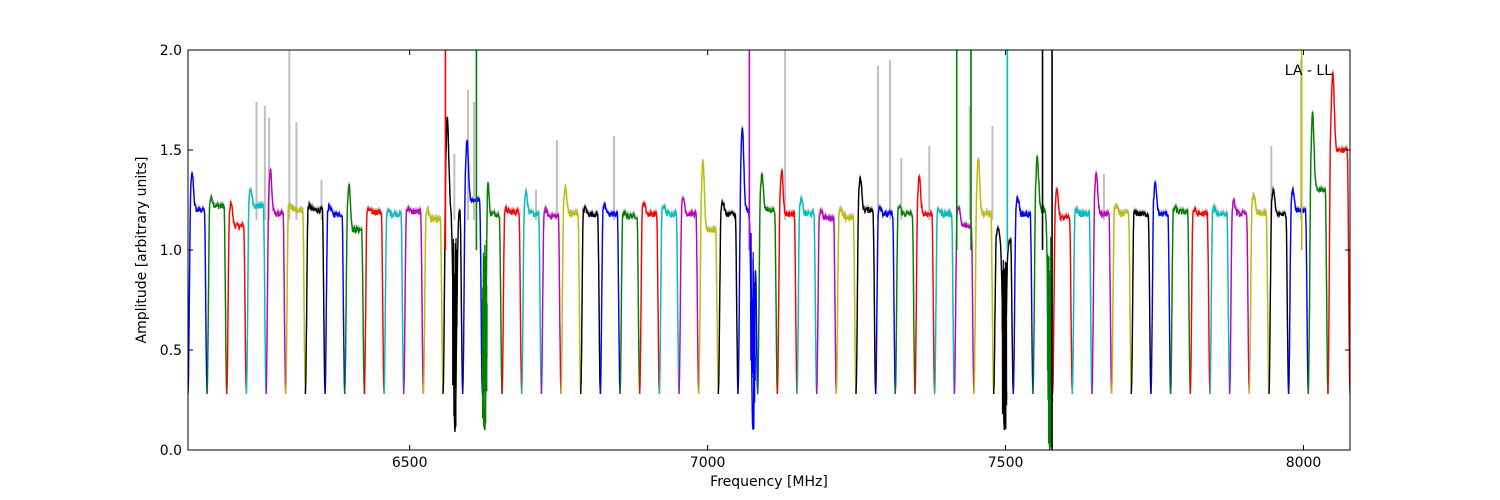  What do you see at coordinates (171, 451) in the screenshot?
I see `y-tick-label: 0.0` at bounding box center [171, 451].